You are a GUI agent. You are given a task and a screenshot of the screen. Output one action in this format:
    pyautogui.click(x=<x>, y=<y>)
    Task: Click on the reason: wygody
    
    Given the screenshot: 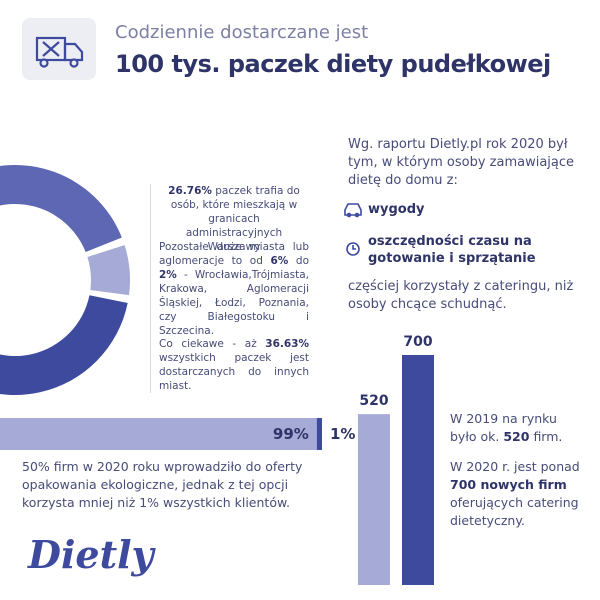 What is the action you would take?
    pyautogui.click(x=396, y=209)
    